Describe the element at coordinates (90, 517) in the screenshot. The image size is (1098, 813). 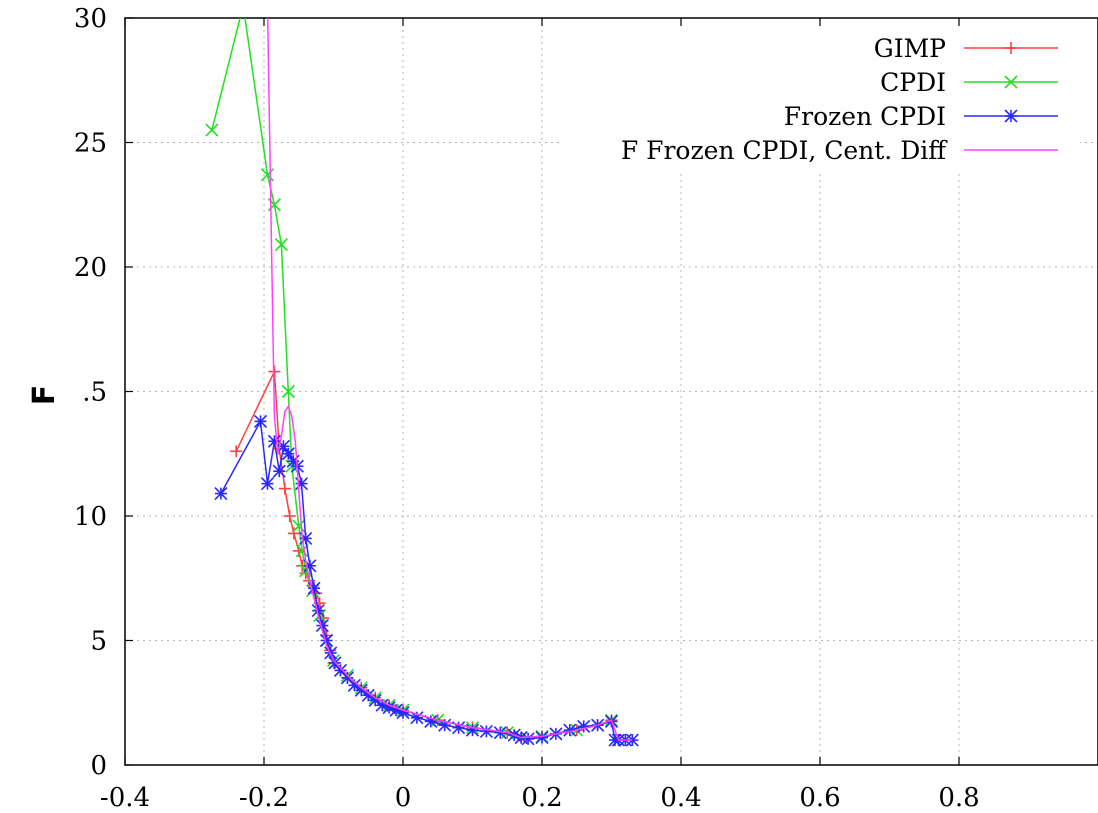
I see `y-tick-label: 10` at that location.